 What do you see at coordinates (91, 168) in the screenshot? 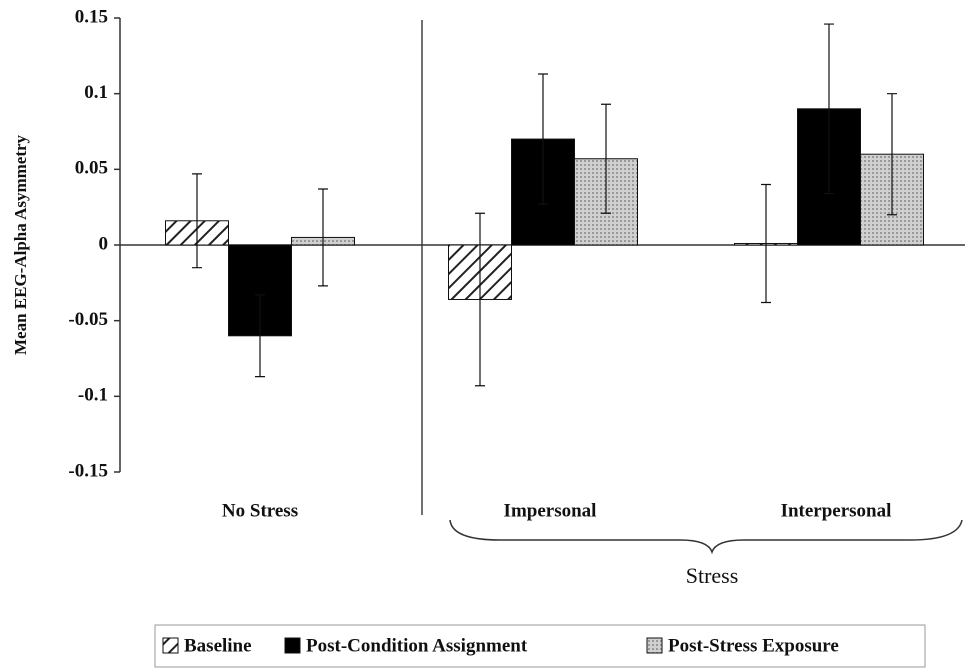
I see `y-tick-label: 0.05` at bounding box center [91, 168].